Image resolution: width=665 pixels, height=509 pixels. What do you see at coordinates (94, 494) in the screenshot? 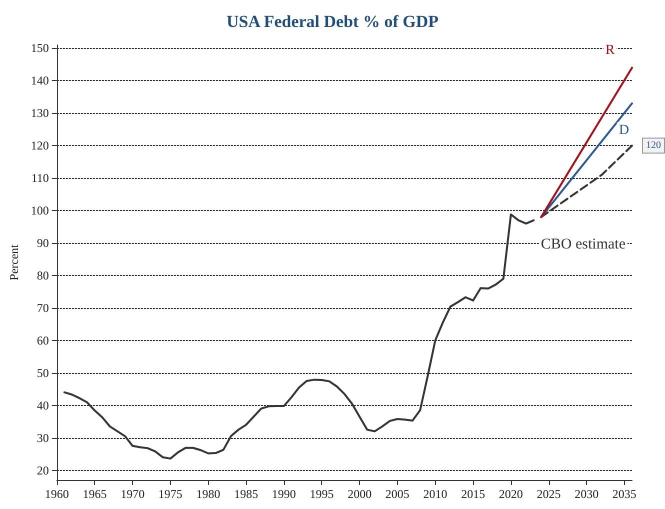
I see `x-tick-label: 1965` at bounding box center [94, 494].